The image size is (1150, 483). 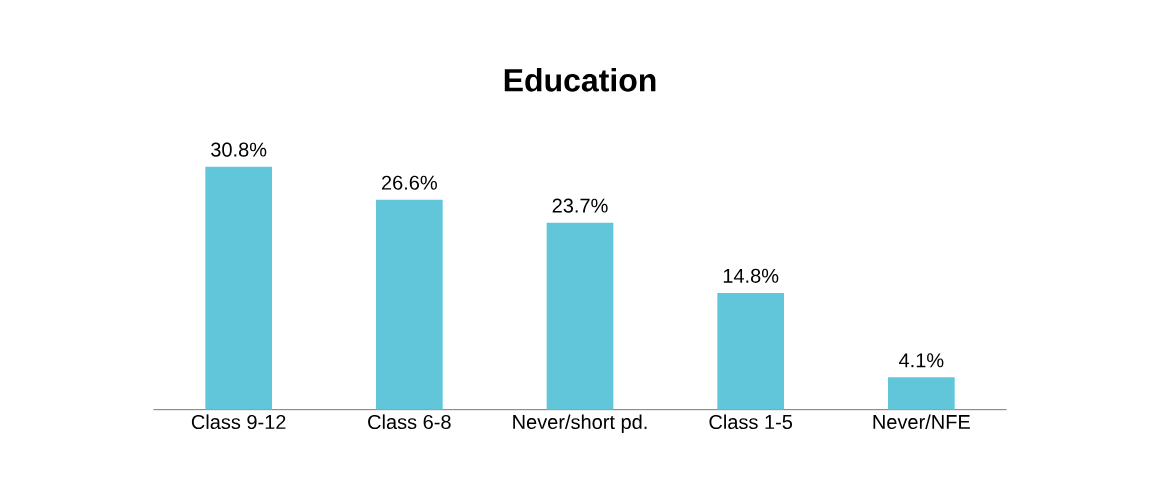 I want to click on x-tick-label: Class 6-8, so click(x=409, y=422).